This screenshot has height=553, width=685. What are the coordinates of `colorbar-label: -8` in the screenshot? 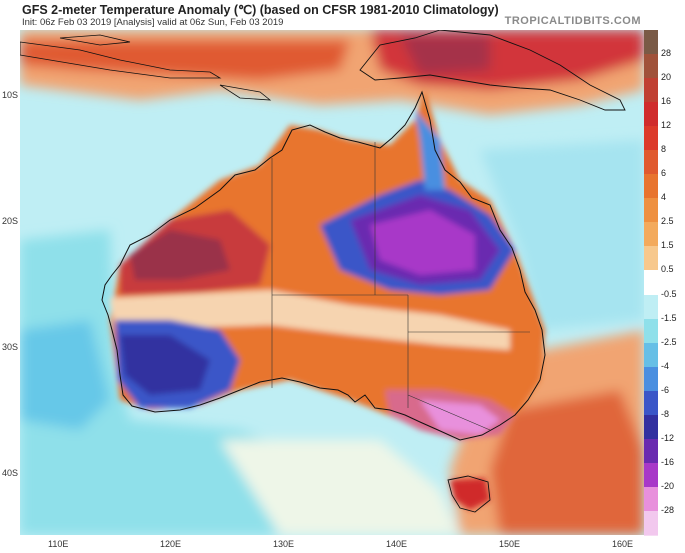 It's located at (665, 413).